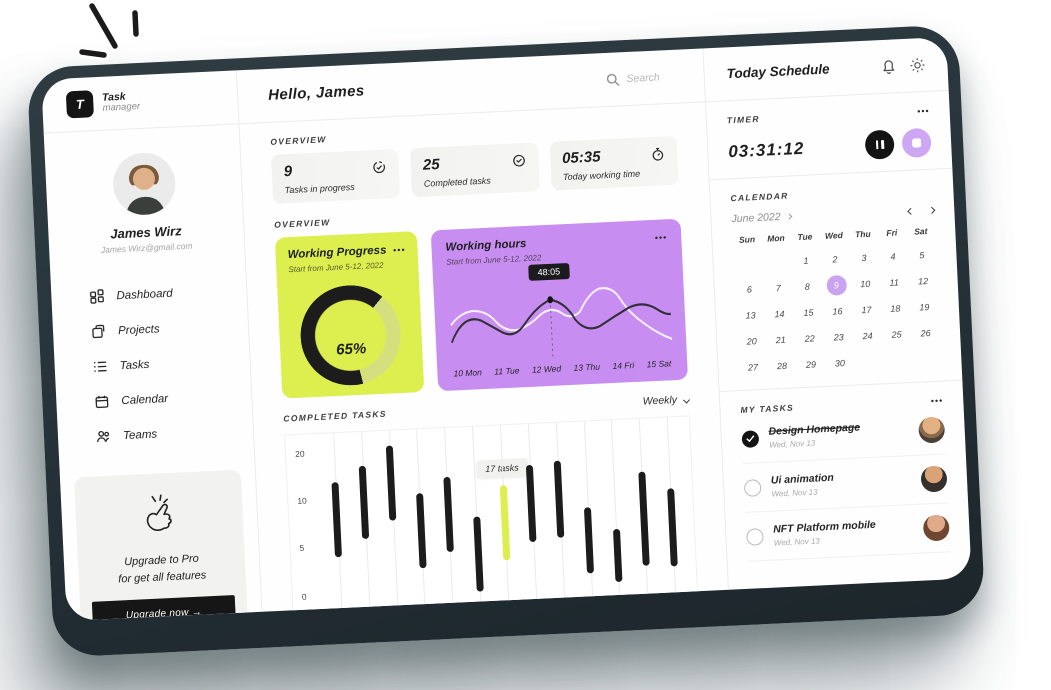 This screenshot has width=1051, height=690. I want to click on sidebar-item-projects: Projects, so click(150, 329).